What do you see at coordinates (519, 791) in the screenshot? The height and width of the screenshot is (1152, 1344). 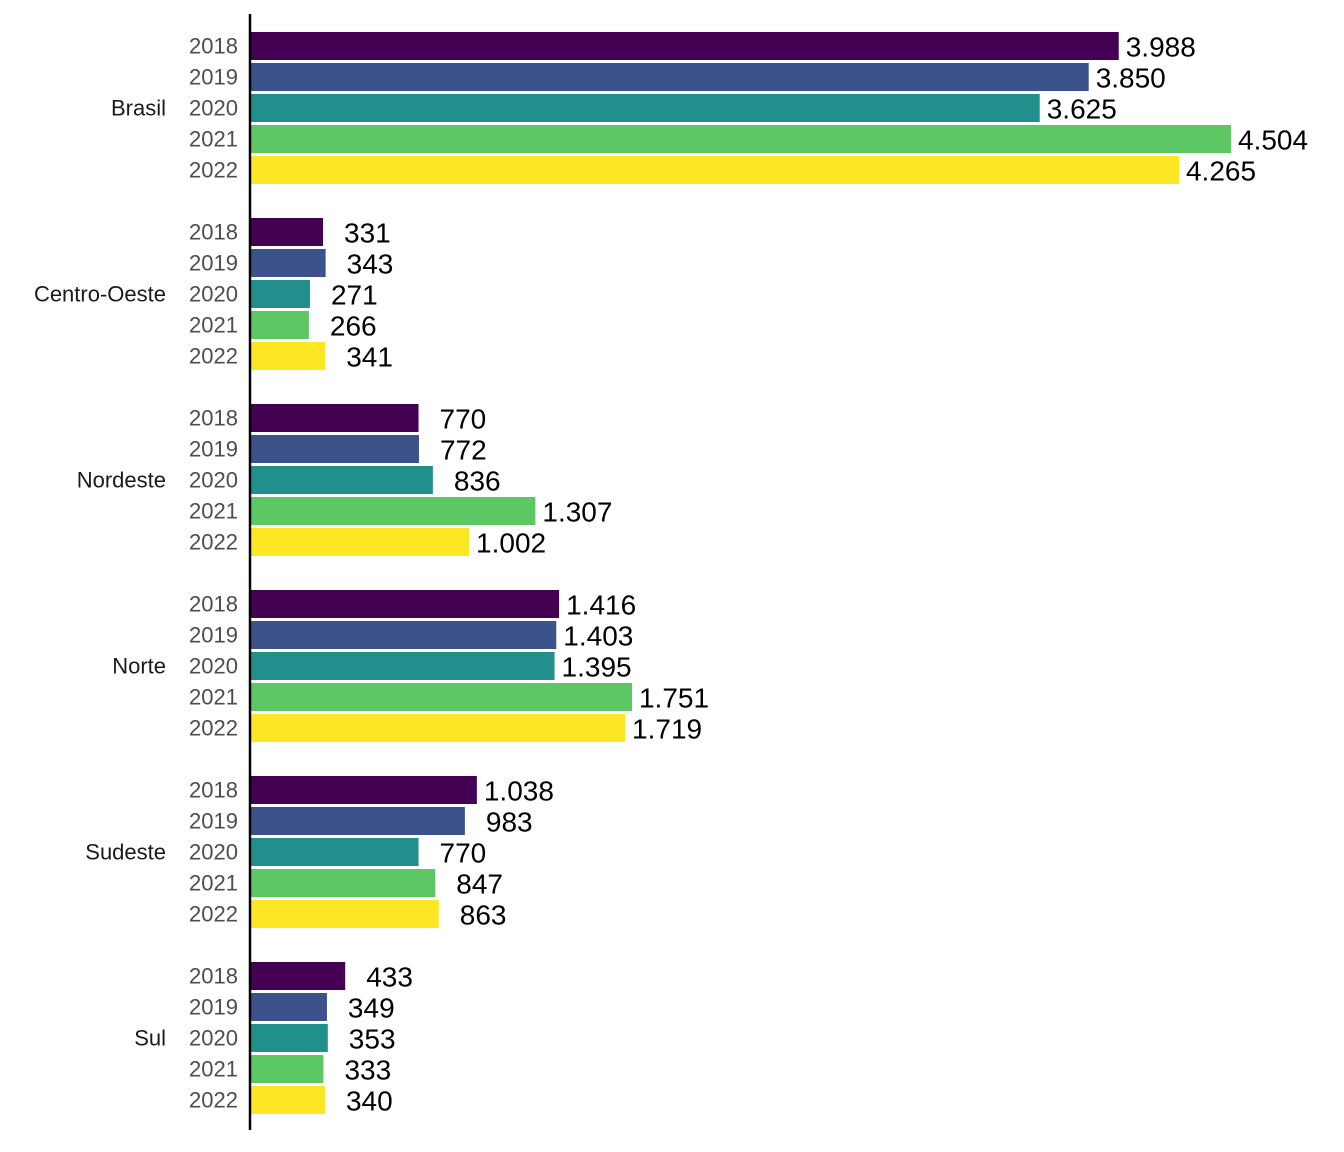 I see `value-label: 1.038` at bounding box center [519, 791].